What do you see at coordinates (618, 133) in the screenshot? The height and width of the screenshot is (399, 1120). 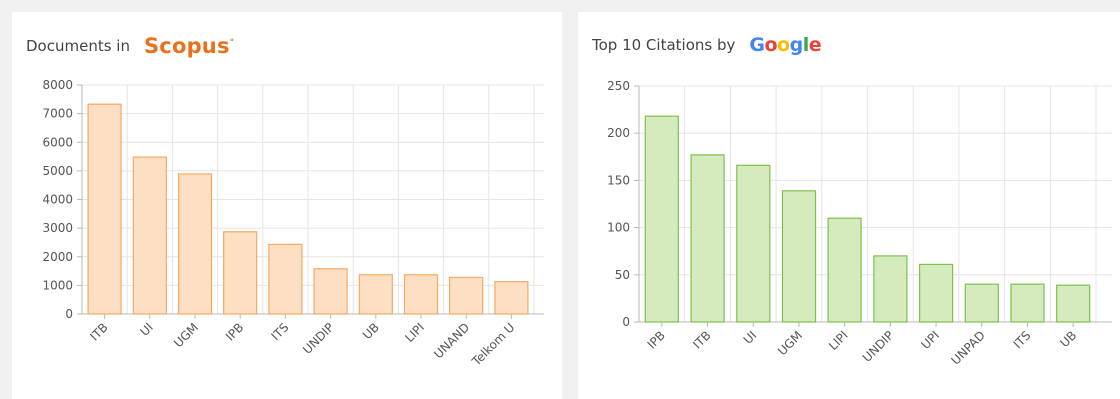 I see `y-tick-label: 200` at bounding box center [618, 133].